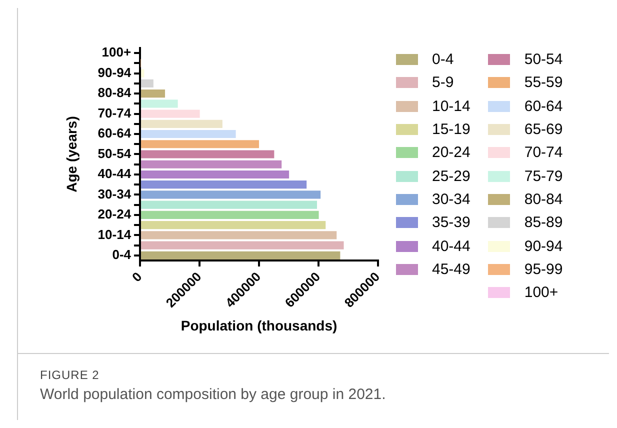 This screenshot has height=428, width=617. Describe the element at coordinates (451, 246) in the screenshot. I see `legend-label: 40-44` at that location.